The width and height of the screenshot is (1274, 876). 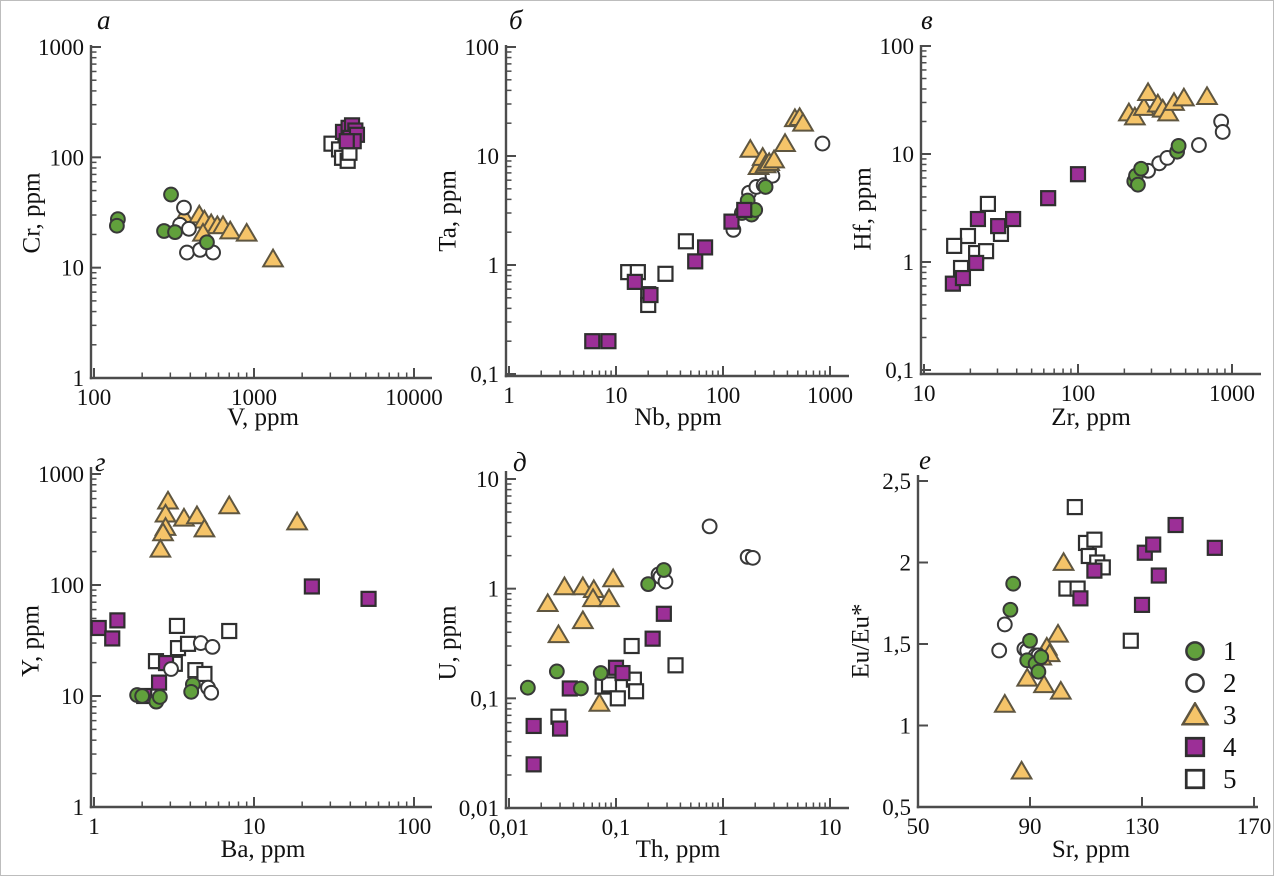 What do you see at coordinates (487, 479) in the screenshot?
I see `y-tick-label: 10` at bounding box center [487, 479].